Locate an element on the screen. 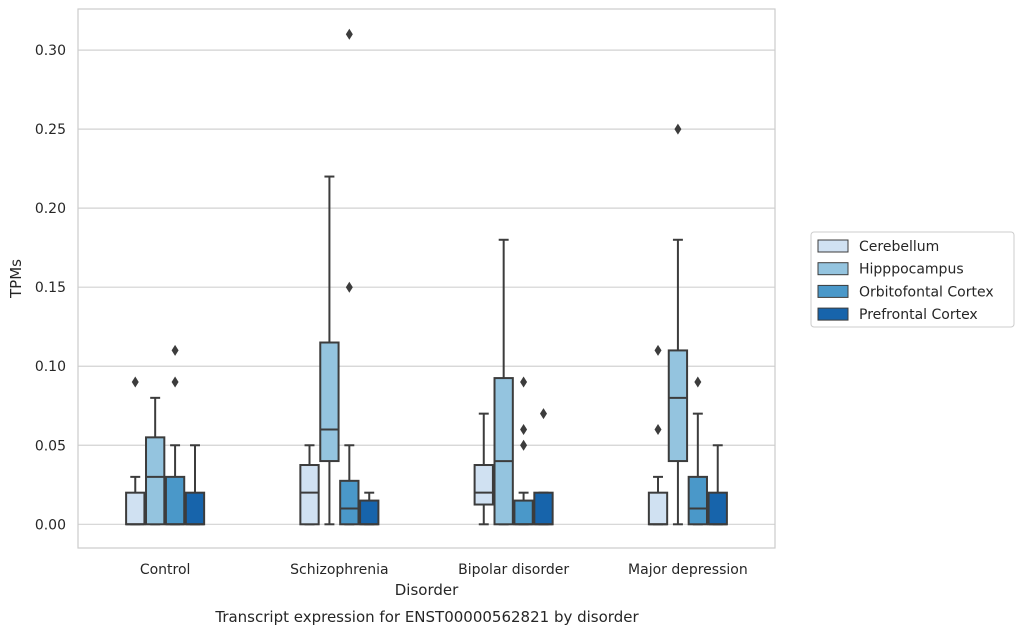  y-tick-label: 0.10 is located at coordinates (50, 367).